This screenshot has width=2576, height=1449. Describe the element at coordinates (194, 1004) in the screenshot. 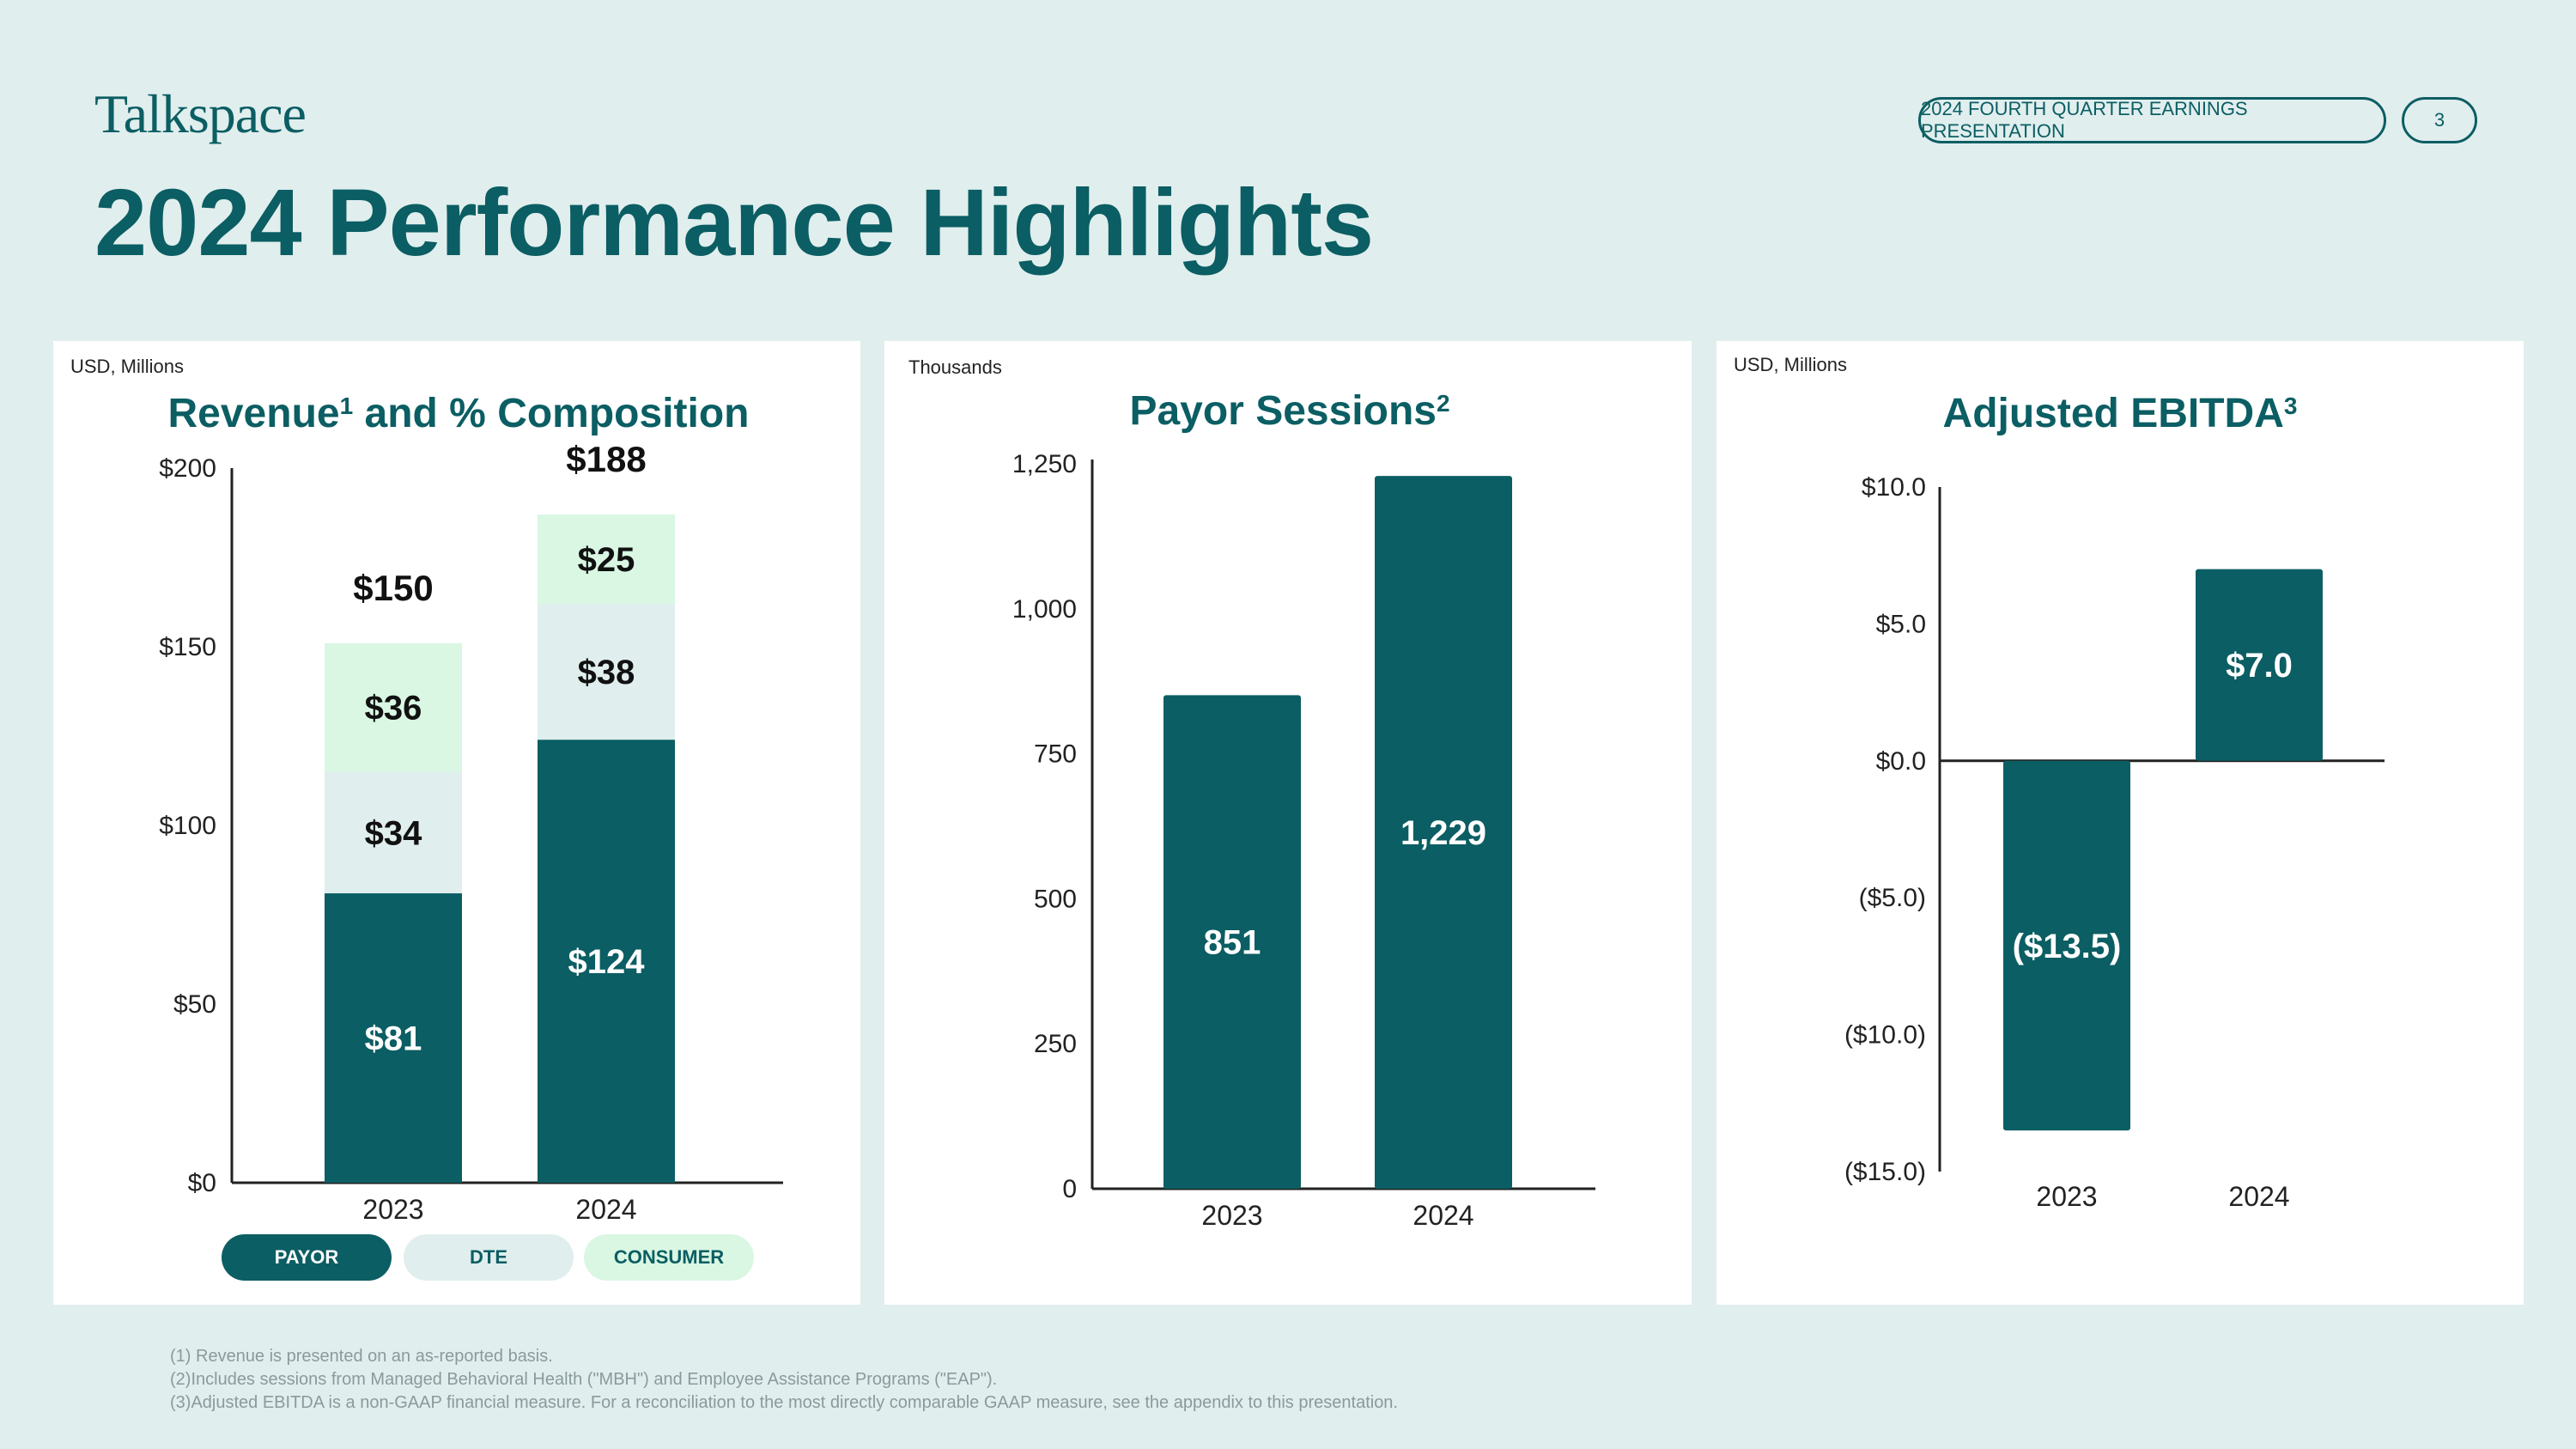

I see `y-tick-label: $50` at that location.